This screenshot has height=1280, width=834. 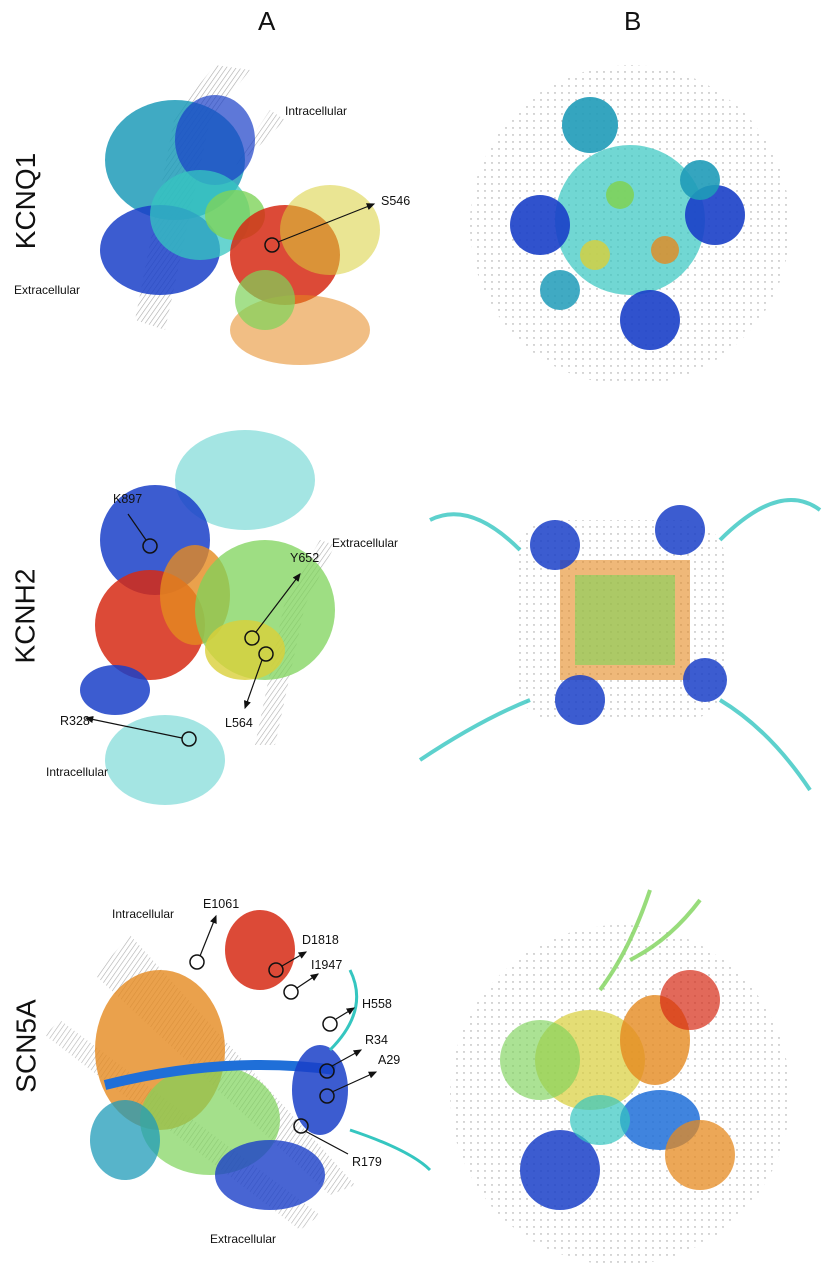 What do you see at coordinates (143, 914) in the screenshot?
I see `scn5a-intracellular-label: Intracellular` at bounding box center [143, 914].